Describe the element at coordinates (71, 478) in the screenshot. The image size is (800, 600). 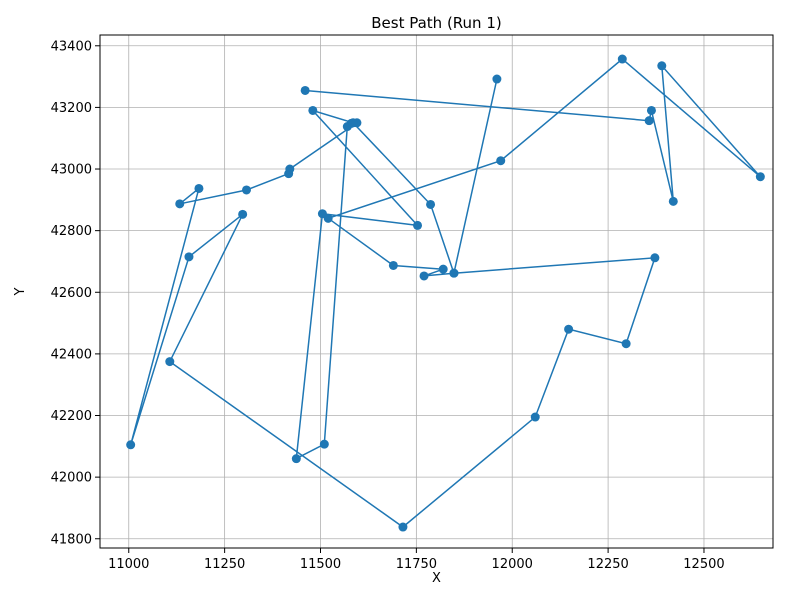
I see `y-tick-label: 42000` at that location.